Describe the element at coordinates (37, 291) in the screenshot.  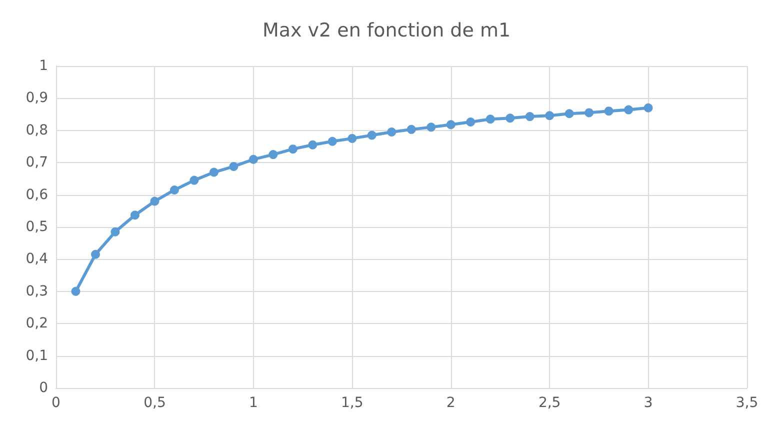
I see `y-tick-label: 0,3` at that location.